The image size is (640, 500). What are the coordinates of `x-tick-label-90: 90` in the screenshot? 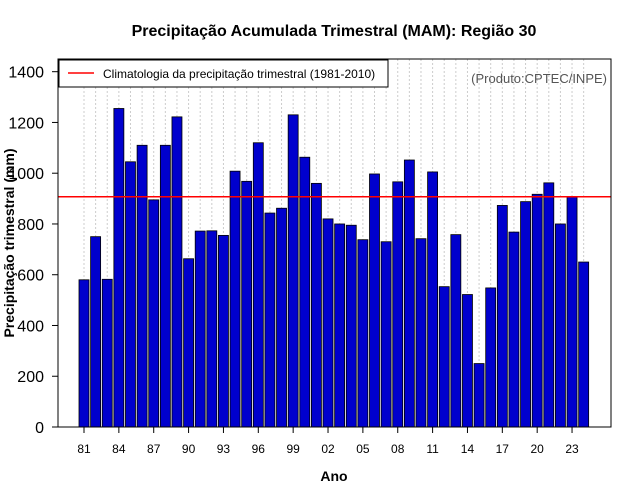 It's located at (189, 449).